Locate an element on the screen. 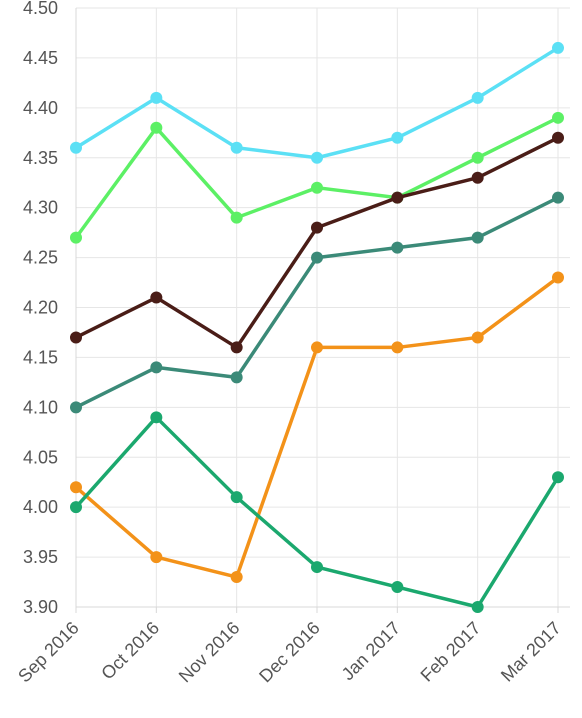 The image size is (582, 718). y-tick-label: 4.05 is located at coordinates (40, 457).